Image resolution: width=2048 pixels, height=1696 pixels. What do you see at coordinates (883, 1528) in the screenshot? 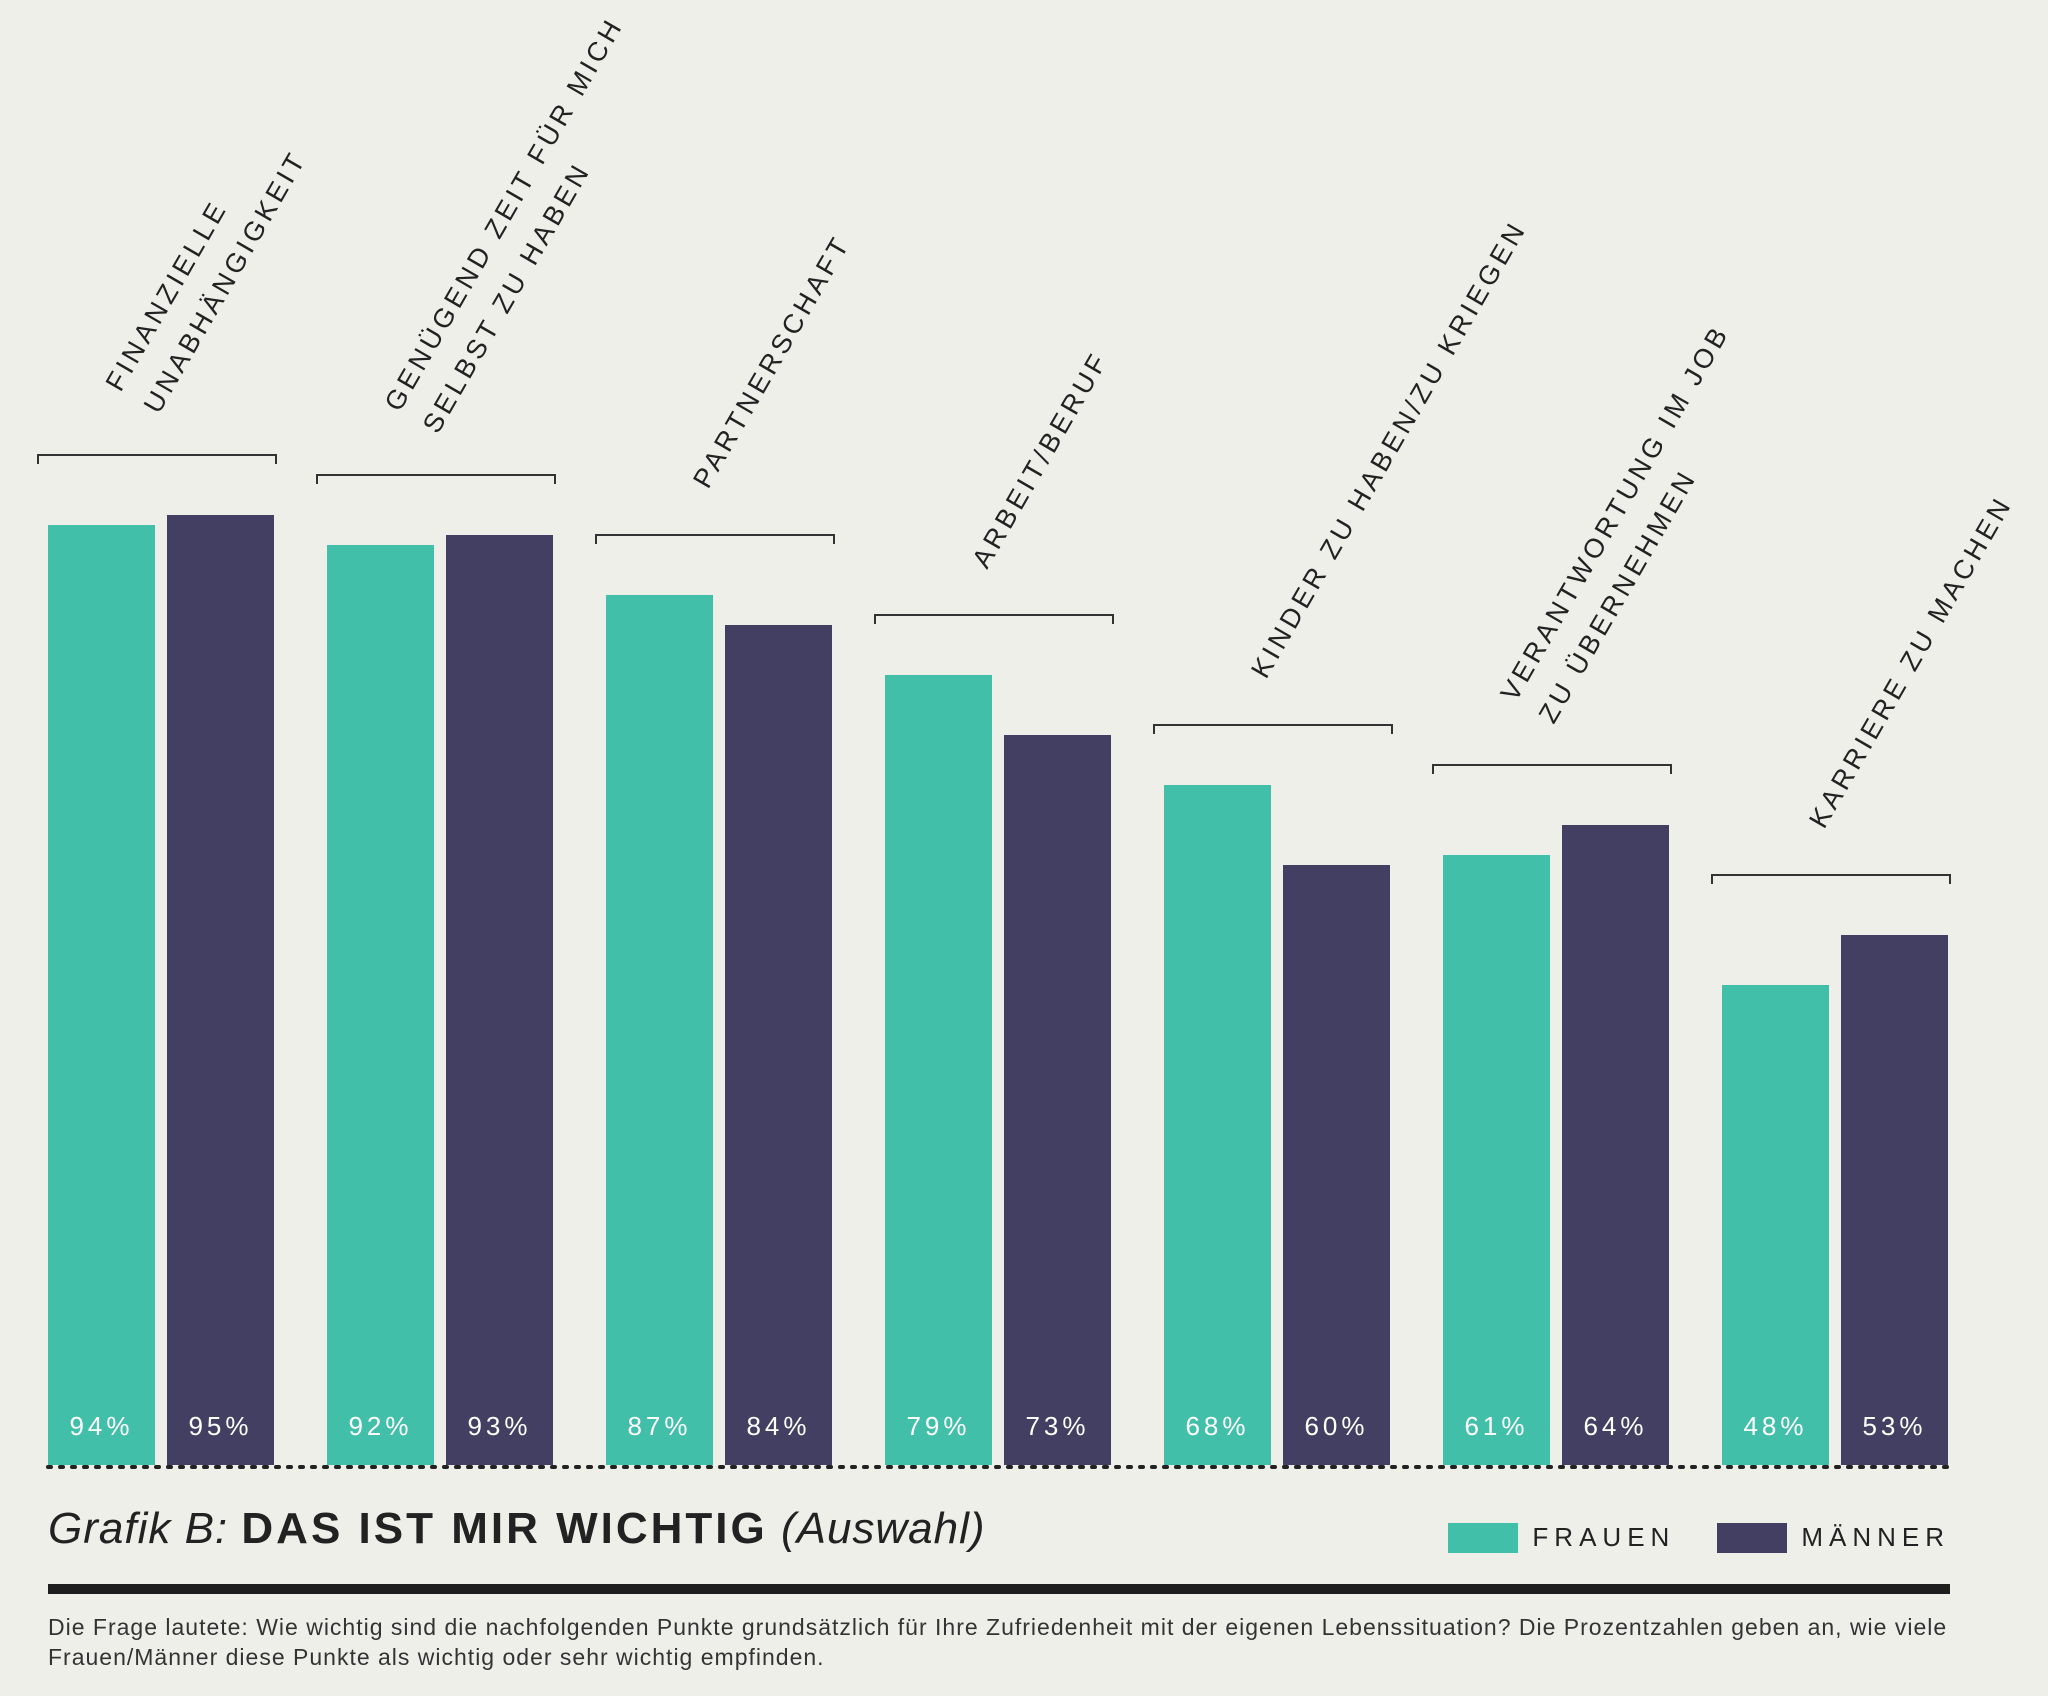
I see `title-suffix: (Auswahl)` at bounding box center [883, 1528].